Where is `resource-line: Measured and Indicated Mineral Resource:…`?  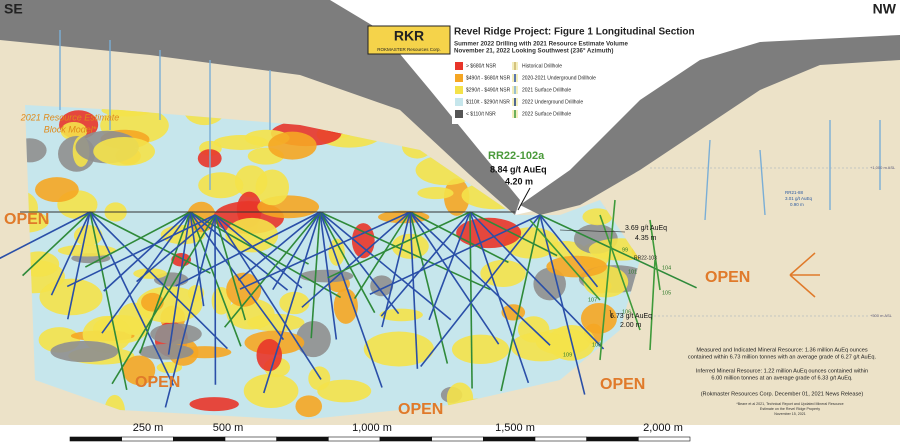 resource-line: Measured and Indicated Mineral Resource:… is located at coordinates (782, 350).